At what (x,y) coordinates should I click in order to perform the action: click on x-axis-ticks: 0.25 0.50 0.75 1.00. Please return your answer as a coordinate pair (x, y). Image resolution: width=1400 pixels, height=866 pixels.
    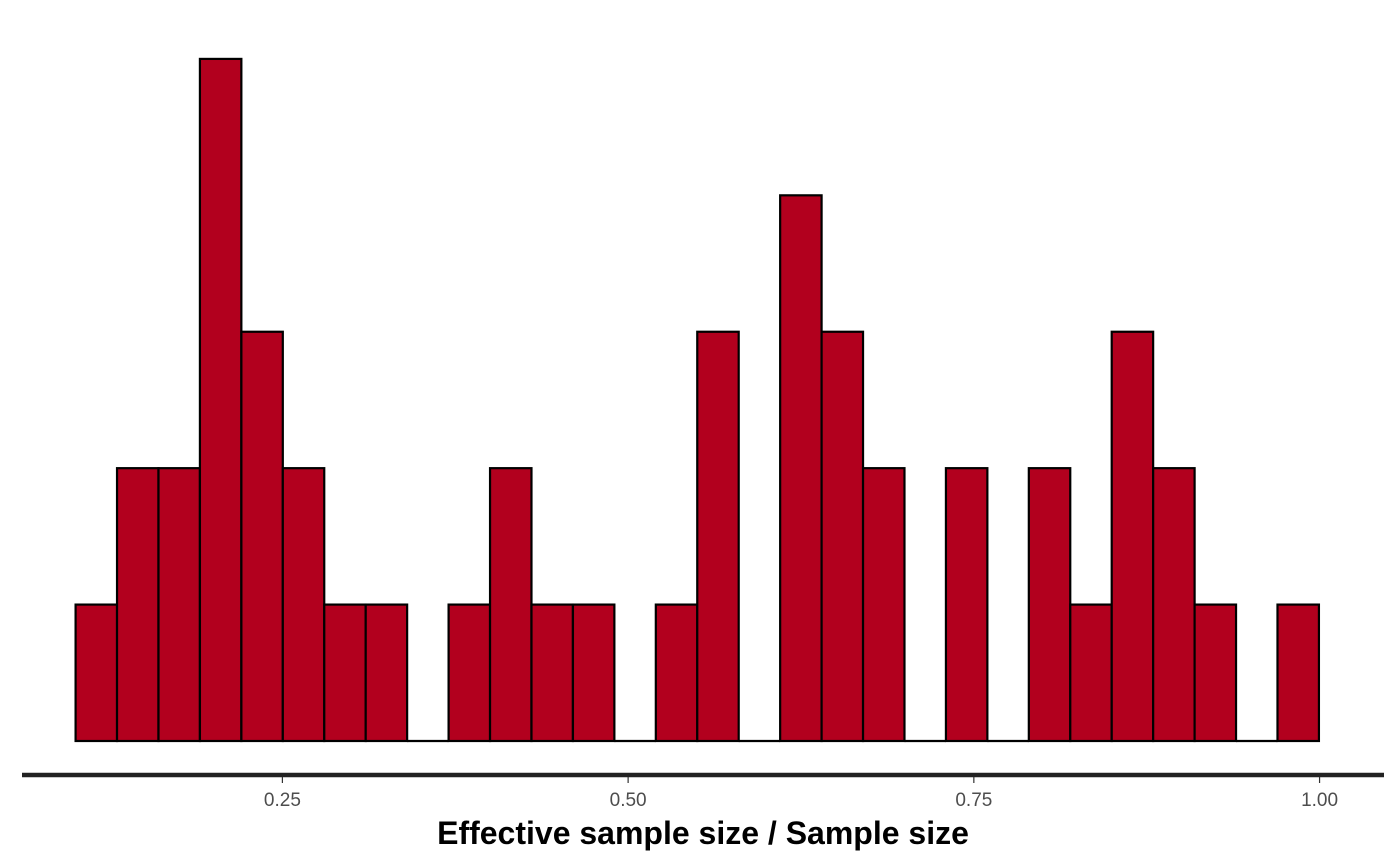
    Looking at the image, I should click on (801, 794).